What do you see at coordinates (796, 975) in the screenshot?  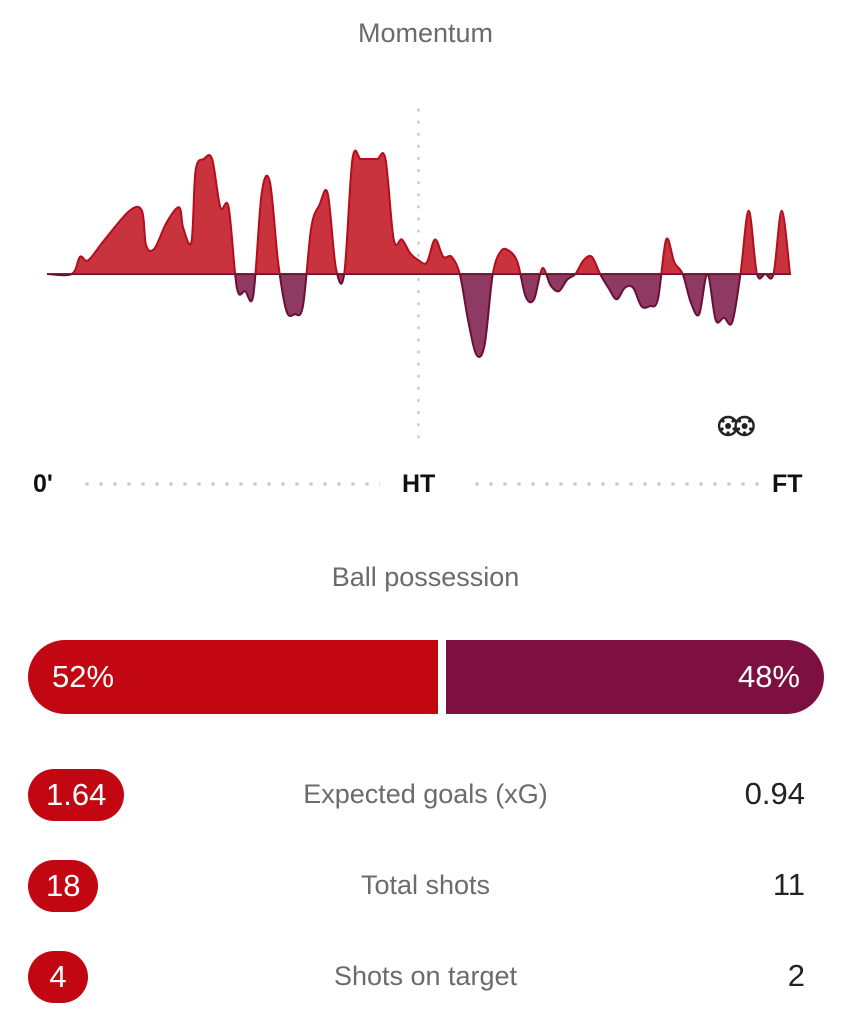 I see `stat-away-value: 2` at bounding box center [796, 975].